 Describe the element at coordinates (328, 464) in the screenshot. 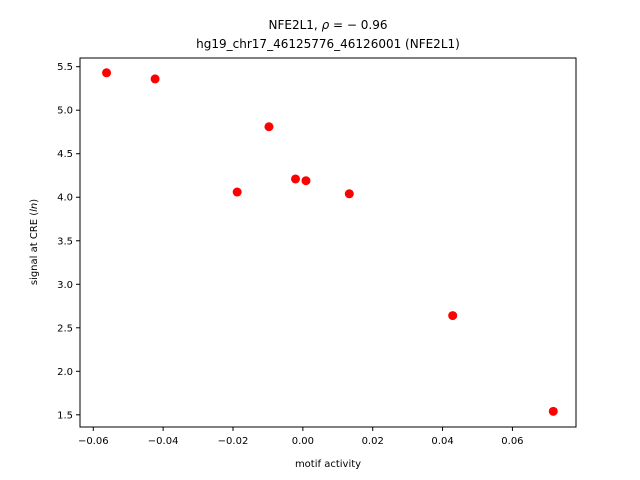

I see `x-axis-title: motif activity` at that location.